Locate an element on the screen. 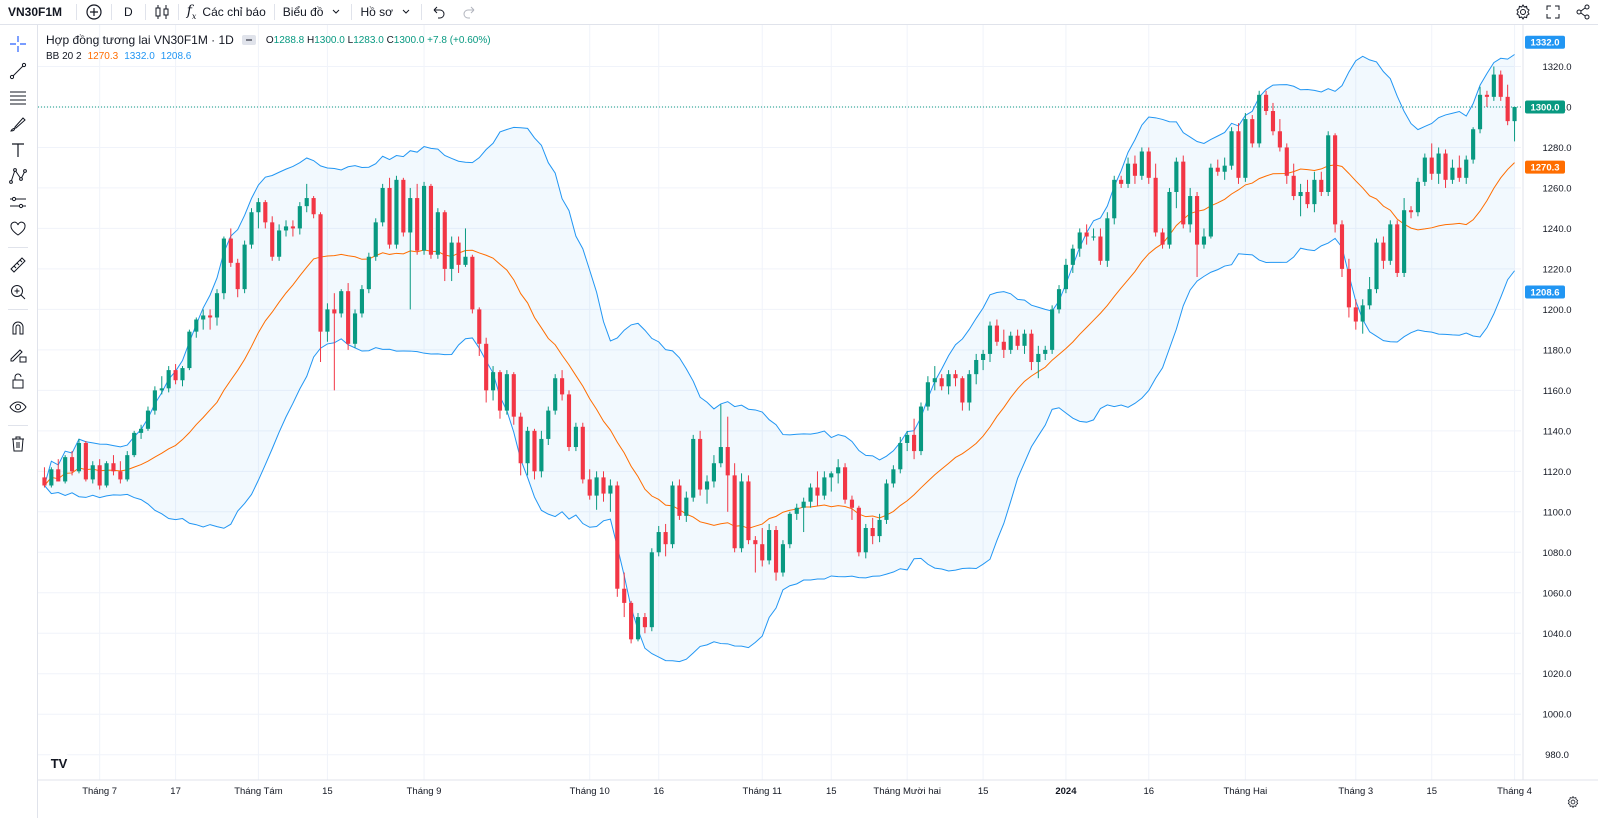 The width and height of the screenshot is (1598, 818). crosshair-tool is located at coordinates (18, 44).